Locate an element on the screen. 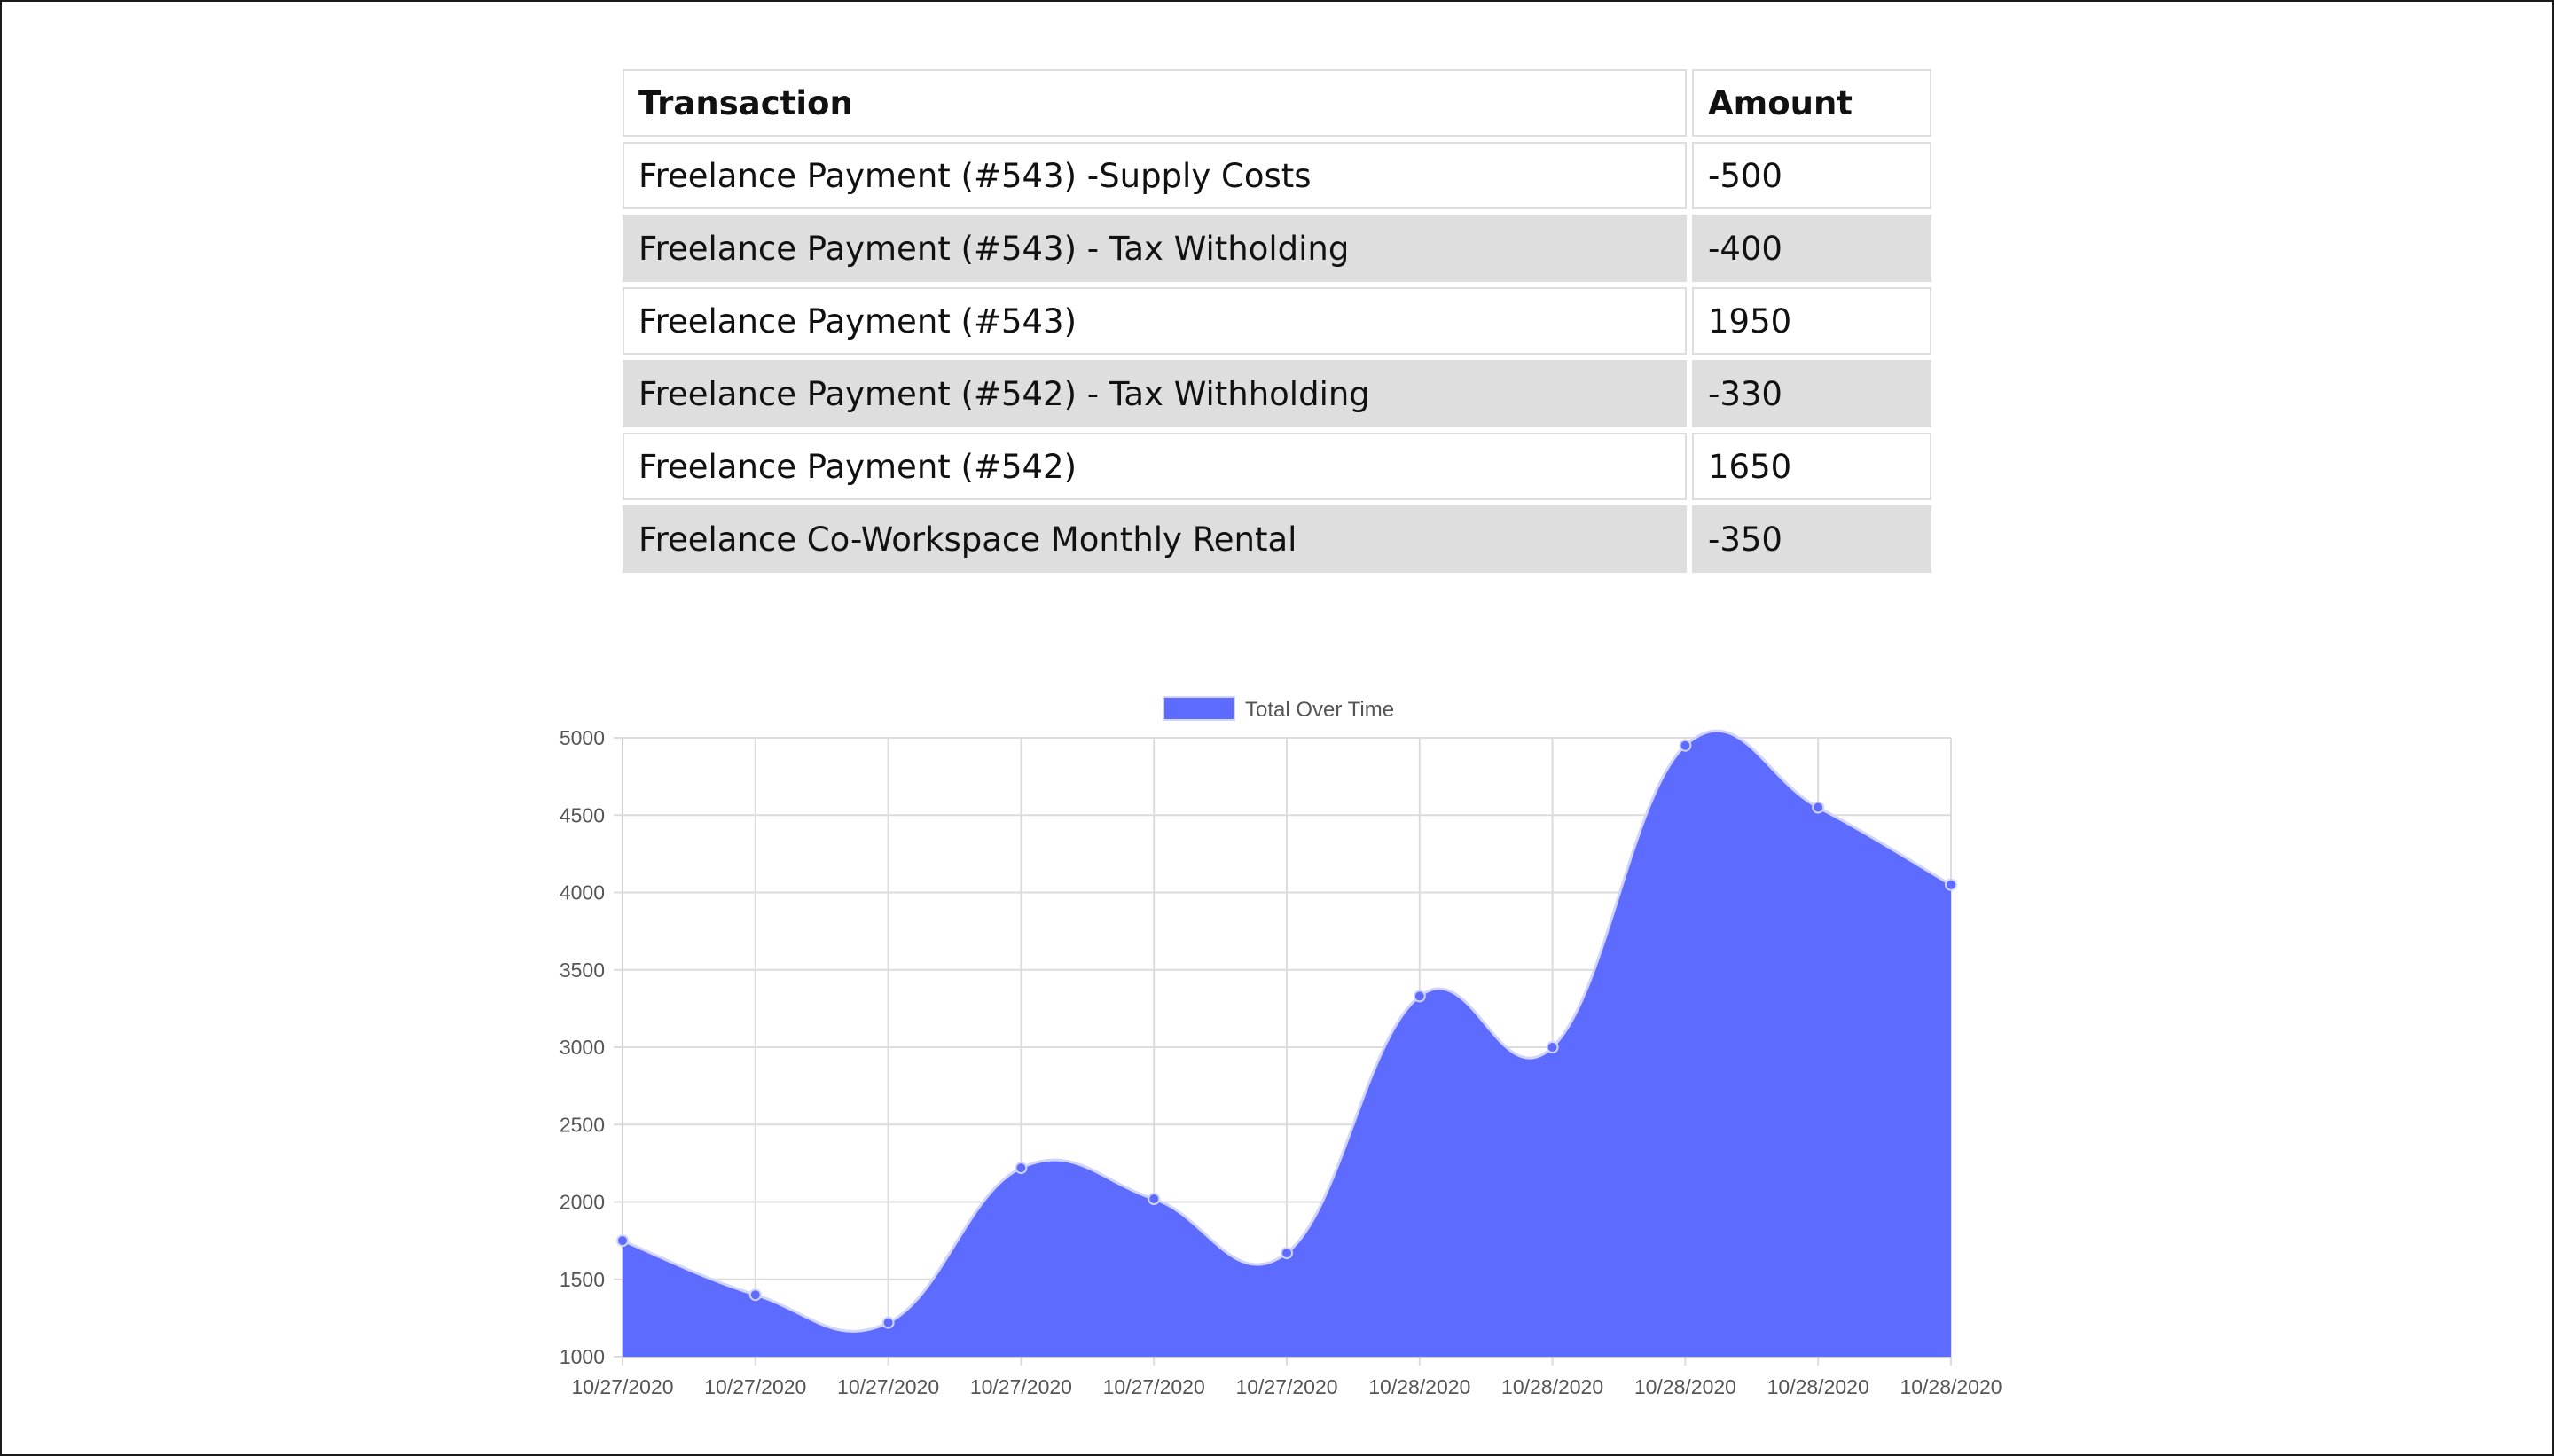 The height and width of the screenshot is (1456, 2554). y-tick-label: 2000 is located at coordinates (582, 1202).